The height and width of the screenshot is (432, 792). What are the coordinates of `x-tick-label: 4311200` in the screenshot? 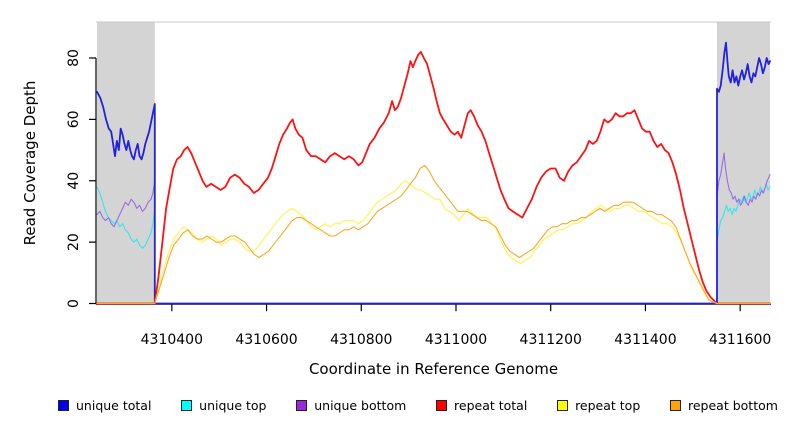 It's located at (551, 340).